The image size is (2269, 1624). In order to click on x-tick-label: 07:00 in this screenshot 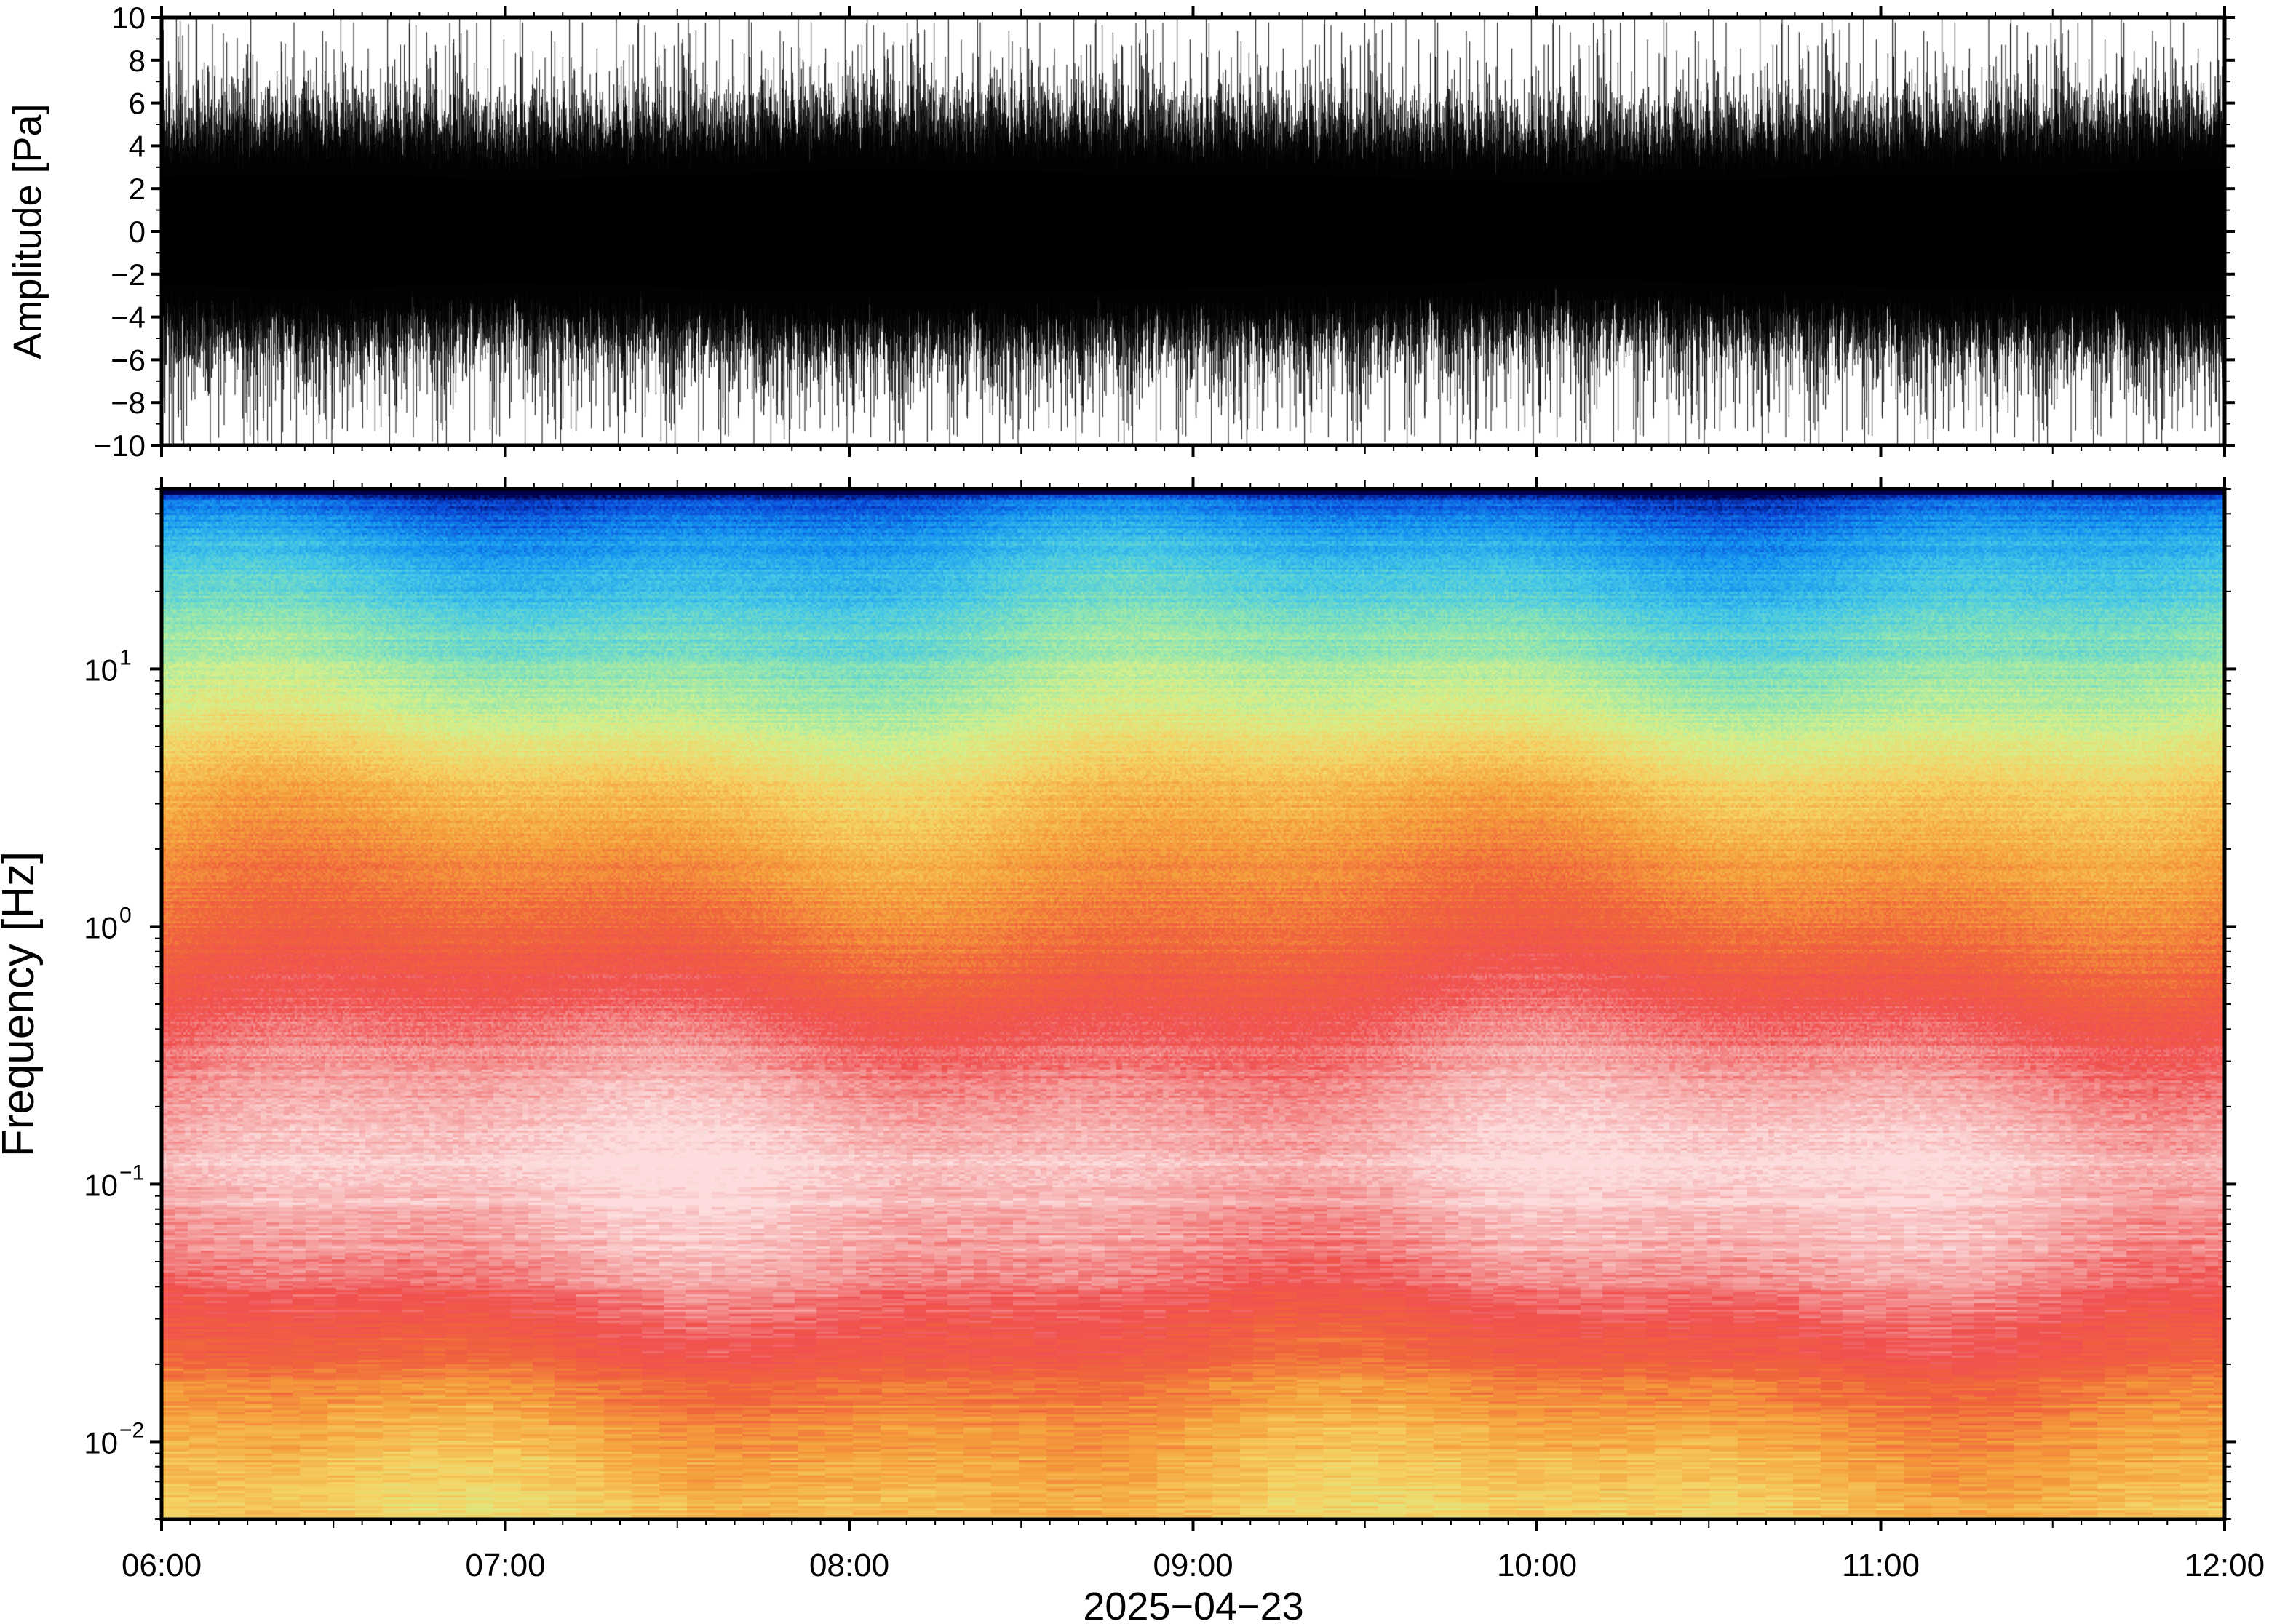, I will do `click(505, 1565)`.